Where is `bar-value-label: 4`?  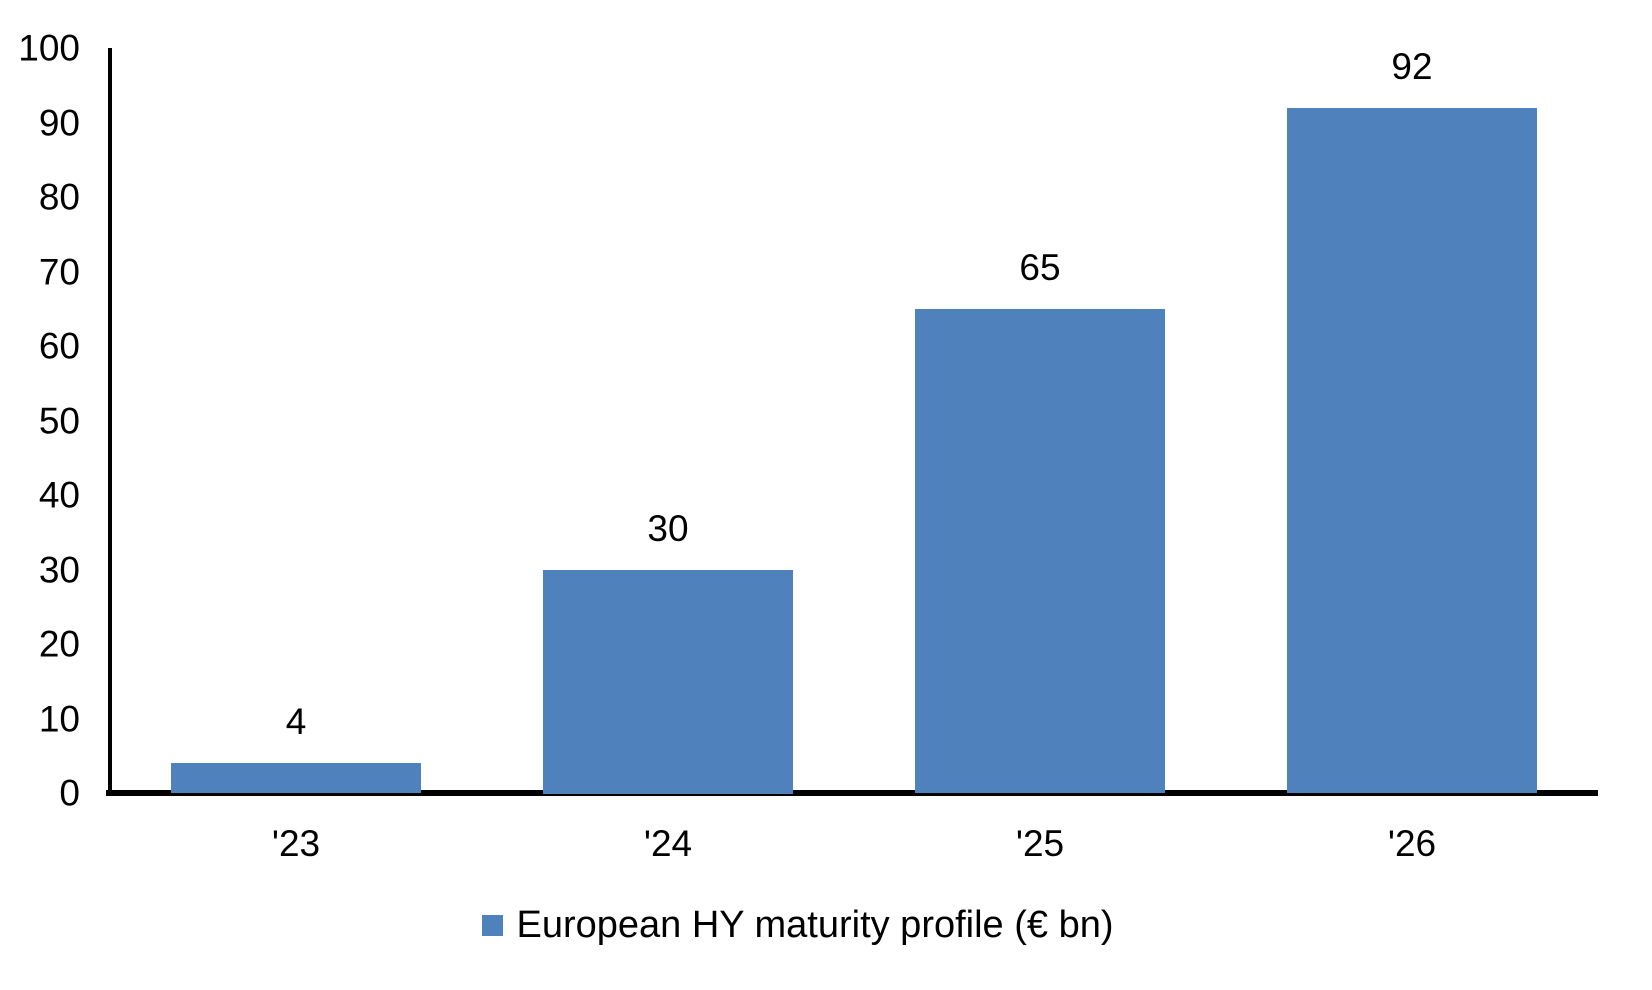 bar-value-label: 4 is located at coordinates (296, 721).